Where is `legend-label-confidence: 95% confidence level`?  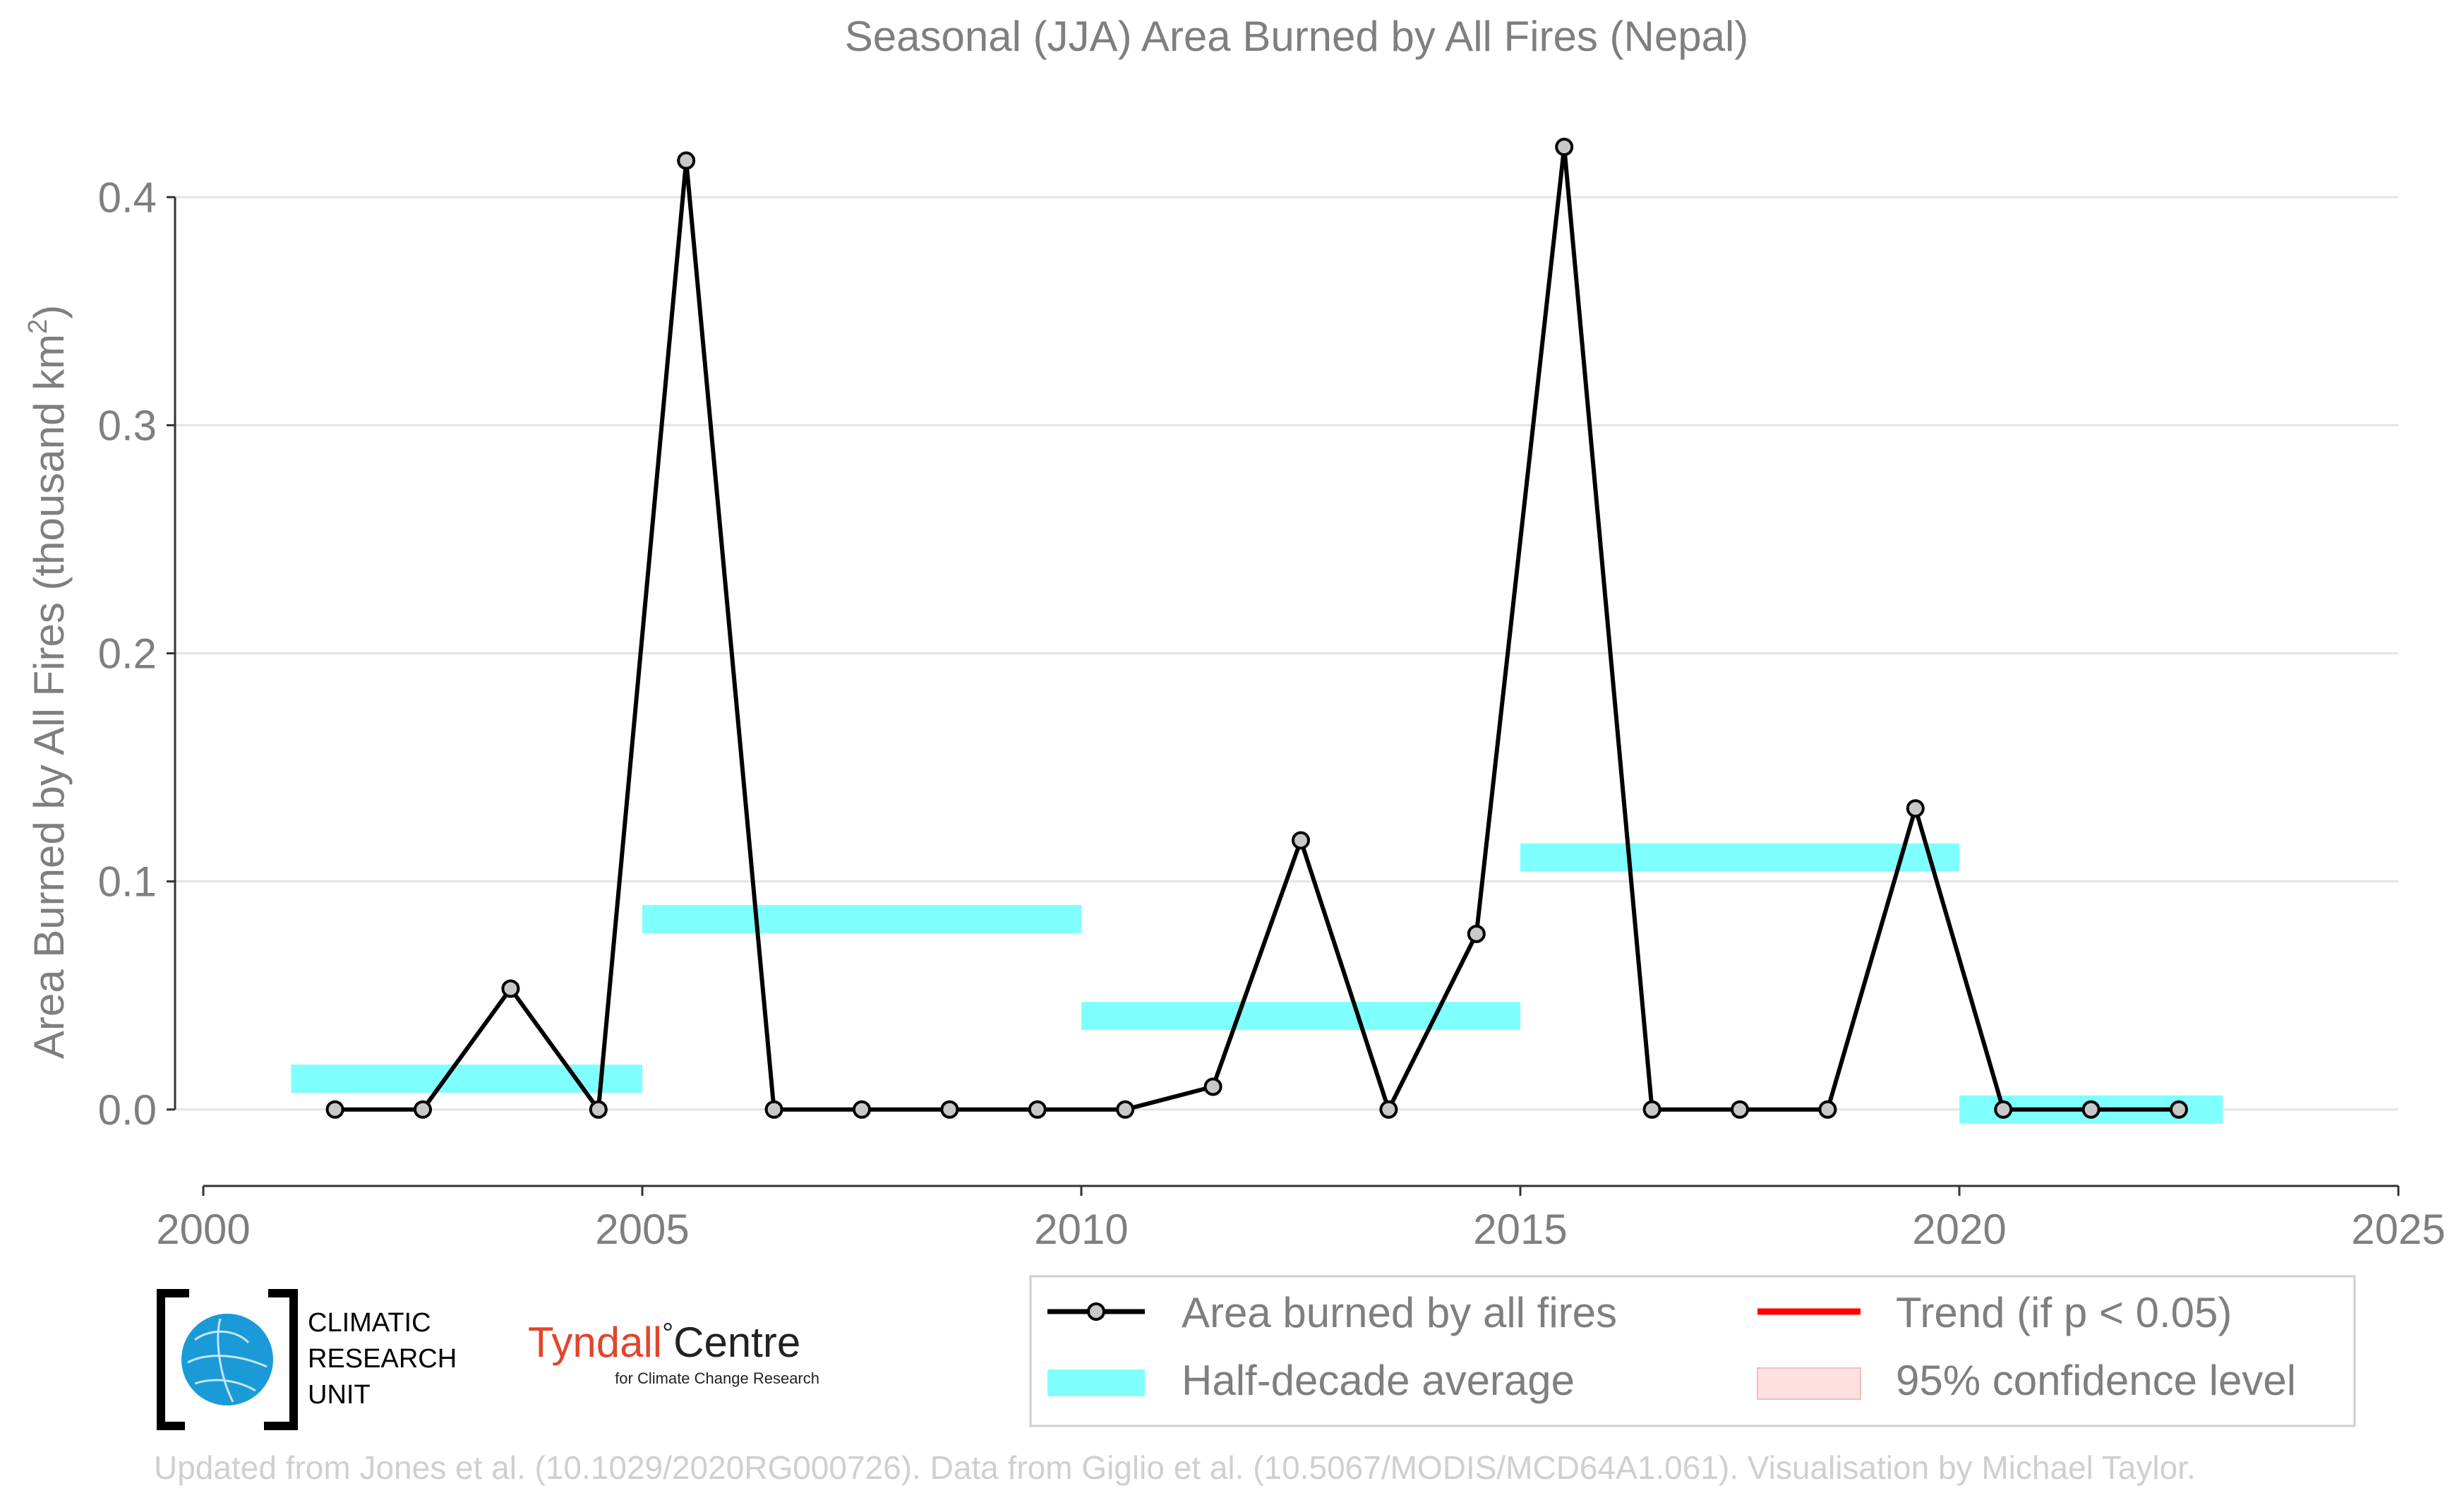 legend-label-confidence: 95% confidence level is located at coordinates (2096, 1380).